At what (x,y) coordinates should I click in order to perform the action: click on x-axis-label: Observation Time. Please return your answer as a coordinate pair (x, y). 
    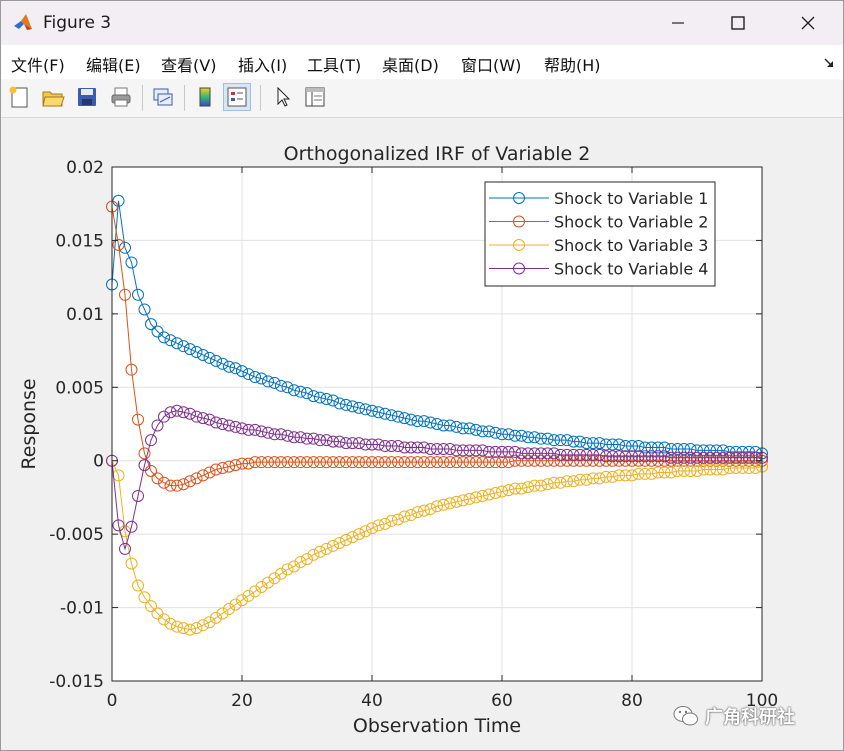
    Looking at the image, I should click on (437, 726).